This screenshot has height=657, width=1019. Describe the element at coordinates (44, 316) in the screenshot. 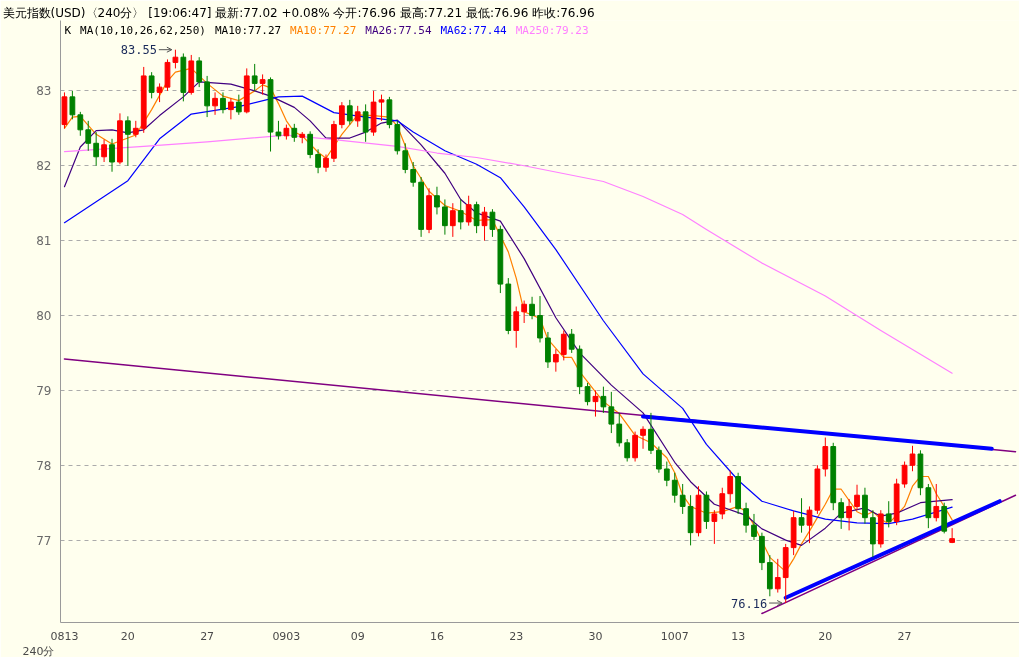

I see `y-tick-label: 80` at that location.